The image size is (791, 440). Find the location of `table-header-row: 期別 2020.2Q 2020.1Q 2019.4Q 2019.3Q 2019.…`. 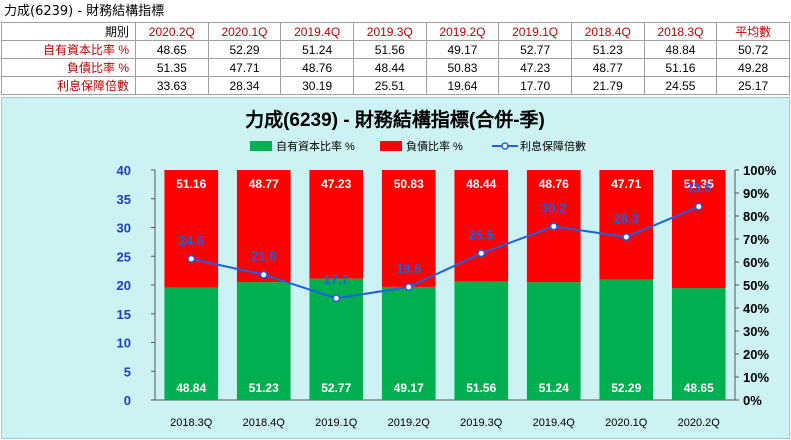

table-header-row: 期別 2020.2Q 2020.1Q 2019.4Q 2019.3Q 2019.… is located at coordinates (395, 31).